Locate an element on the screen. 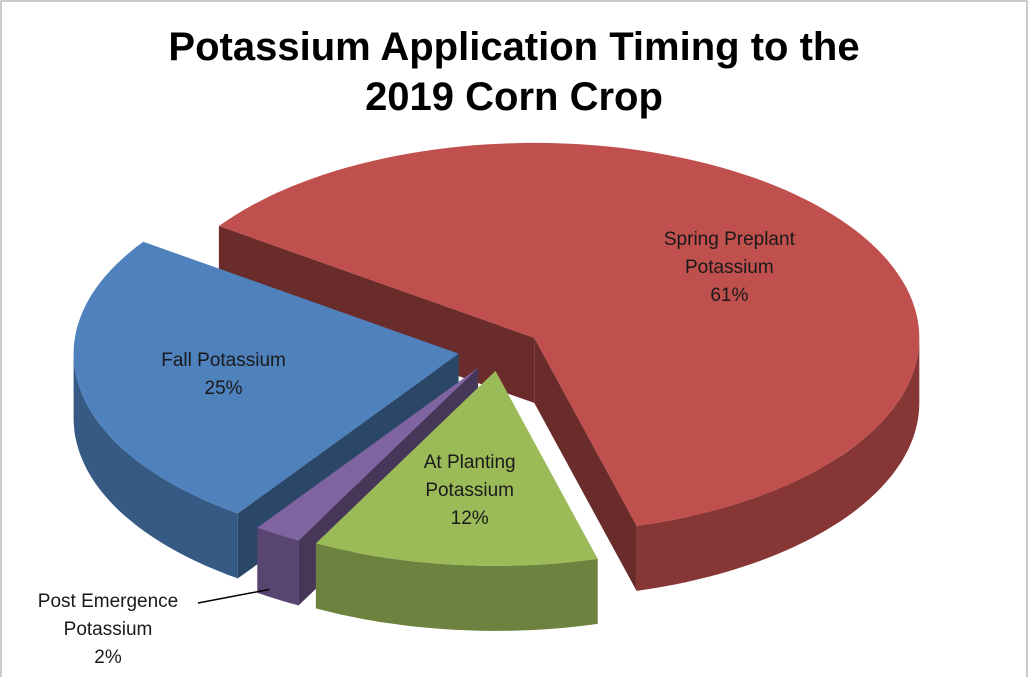 This screenshot has height=677, width=1028. data-label: At Planting Potassium 12% is located at coordinates (470, 491).